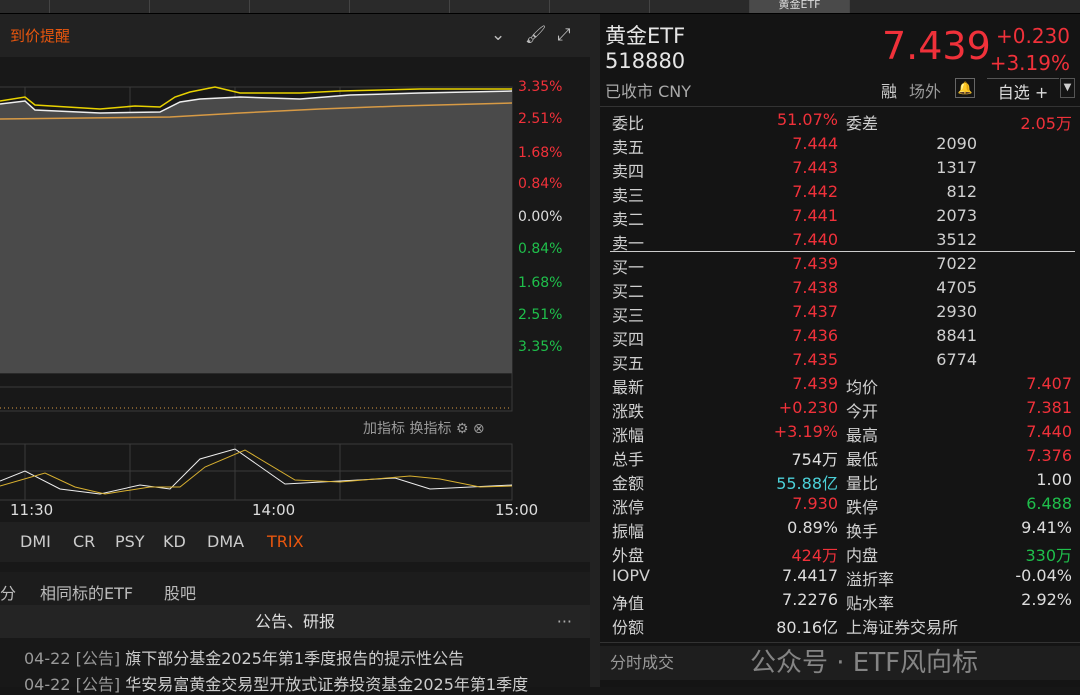 The height and width of the screenshot is (695, 1080). I want to click on level-volume: 2090, so click(956, 143).